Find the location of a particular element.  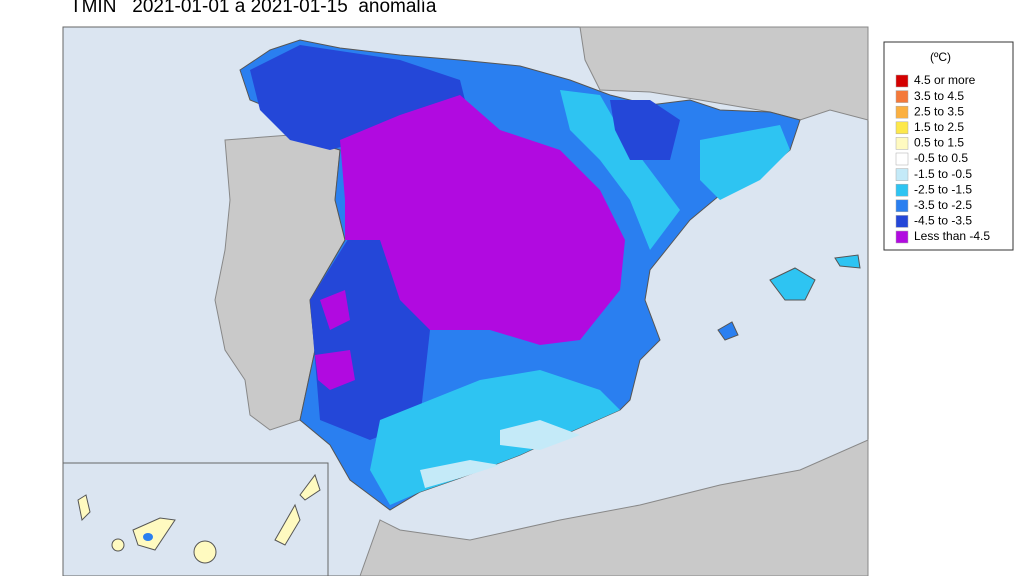

legend-label: -4.5 to -3.5 is located at coordinates (943, 221).